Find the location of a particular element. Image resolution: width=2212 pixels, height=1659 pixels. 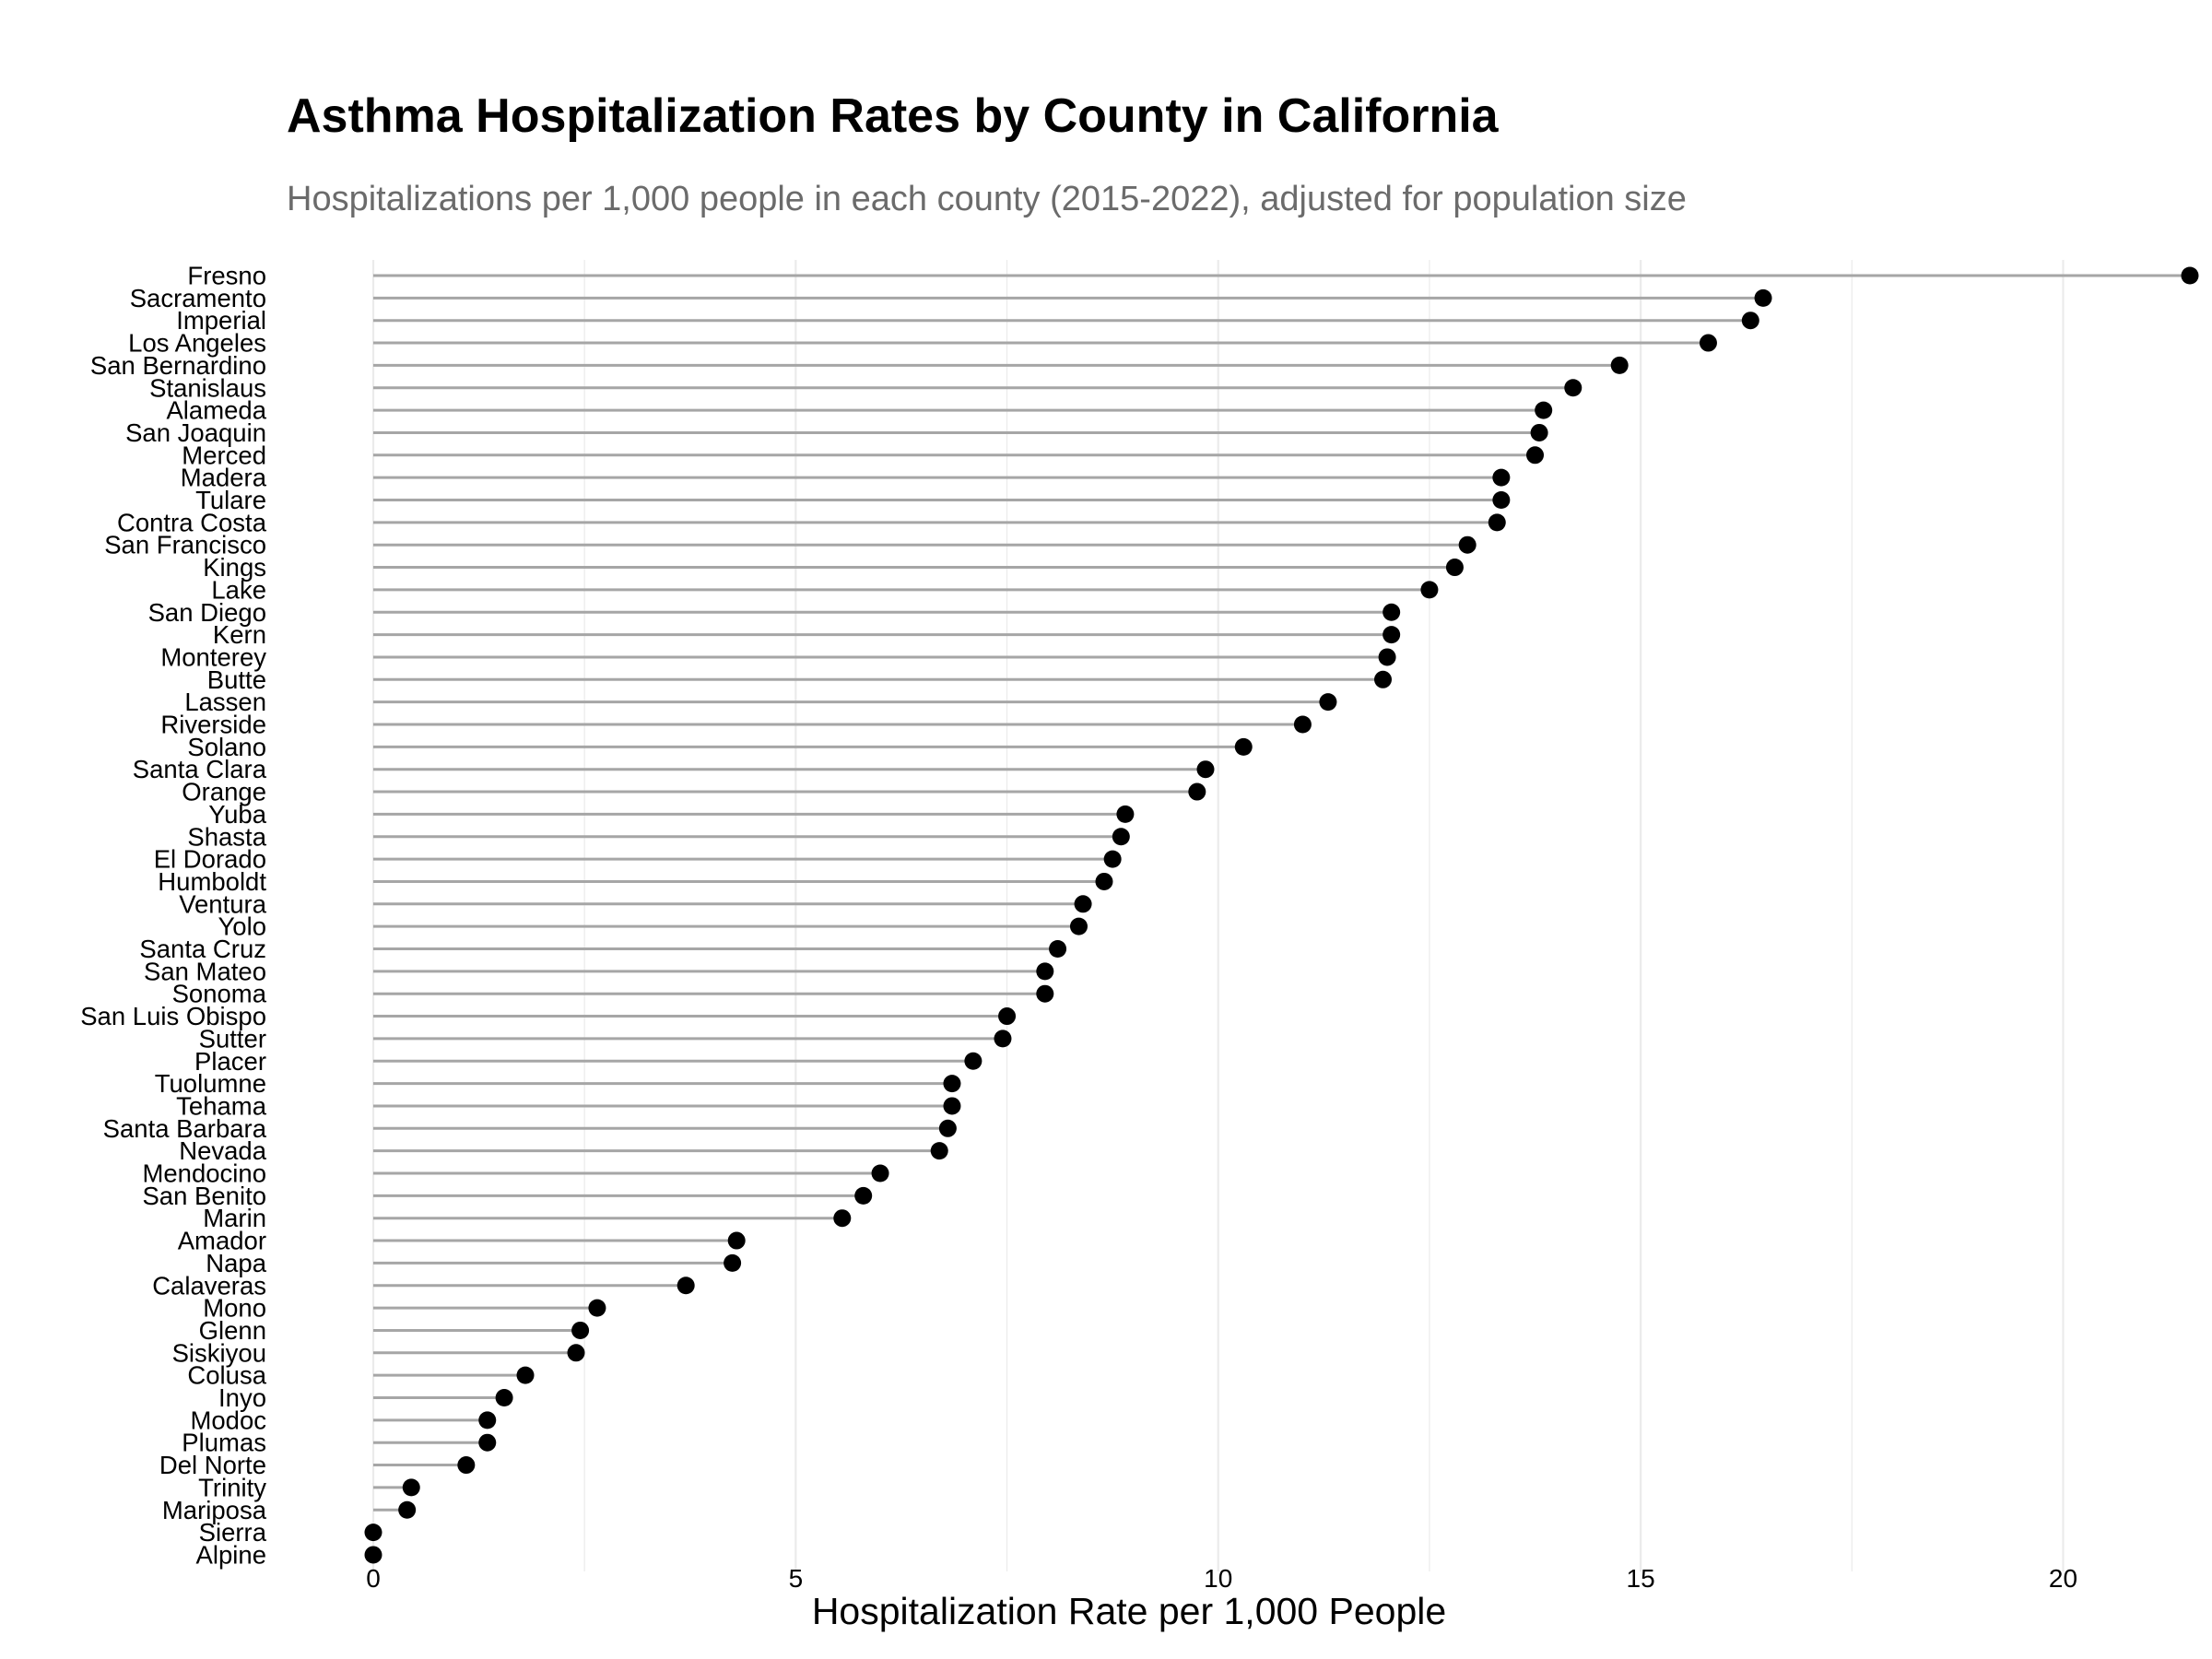

y-tick-label: Tuolumne is located at coordinates (210, 1083).